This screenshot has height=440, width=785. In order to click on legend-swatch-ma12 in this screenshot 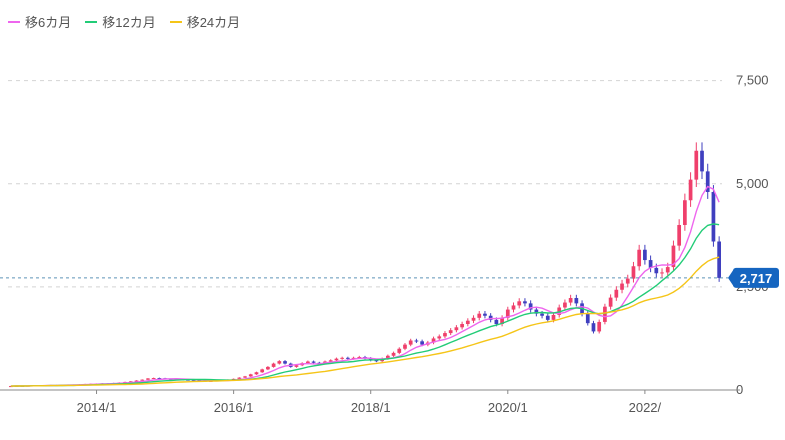, I will do `click(91, 21)`.